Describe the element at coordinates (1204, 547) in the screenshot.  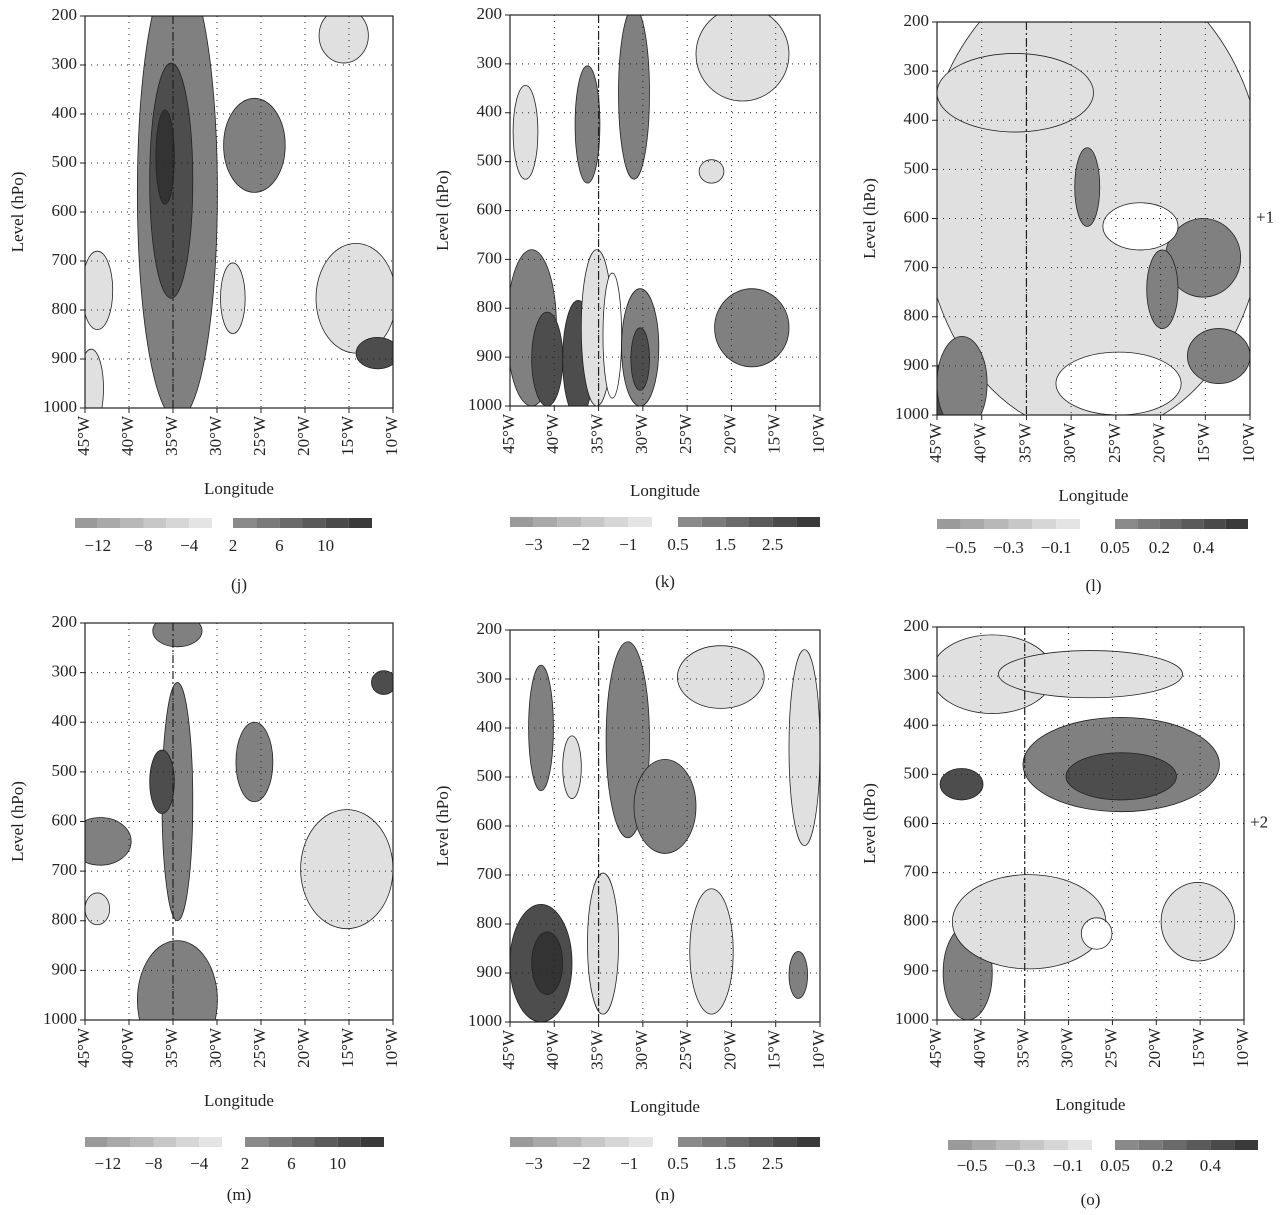
I see `colorbar-label: 0.4` at that location.